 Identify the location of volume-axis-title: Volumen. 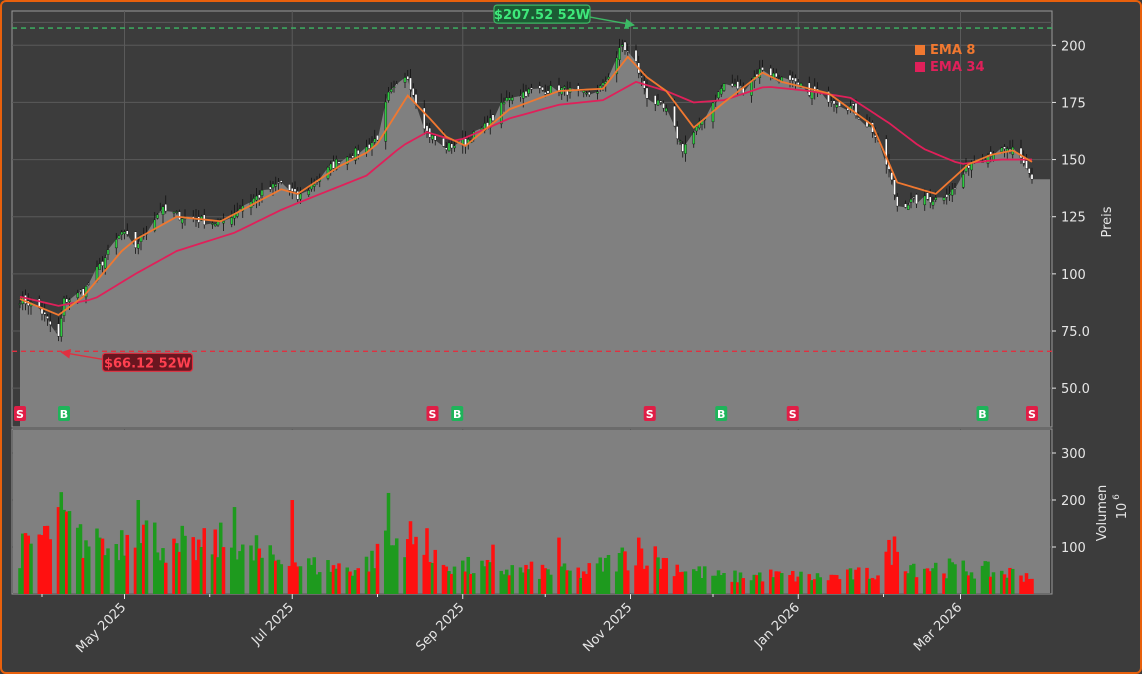
(1102, 513).